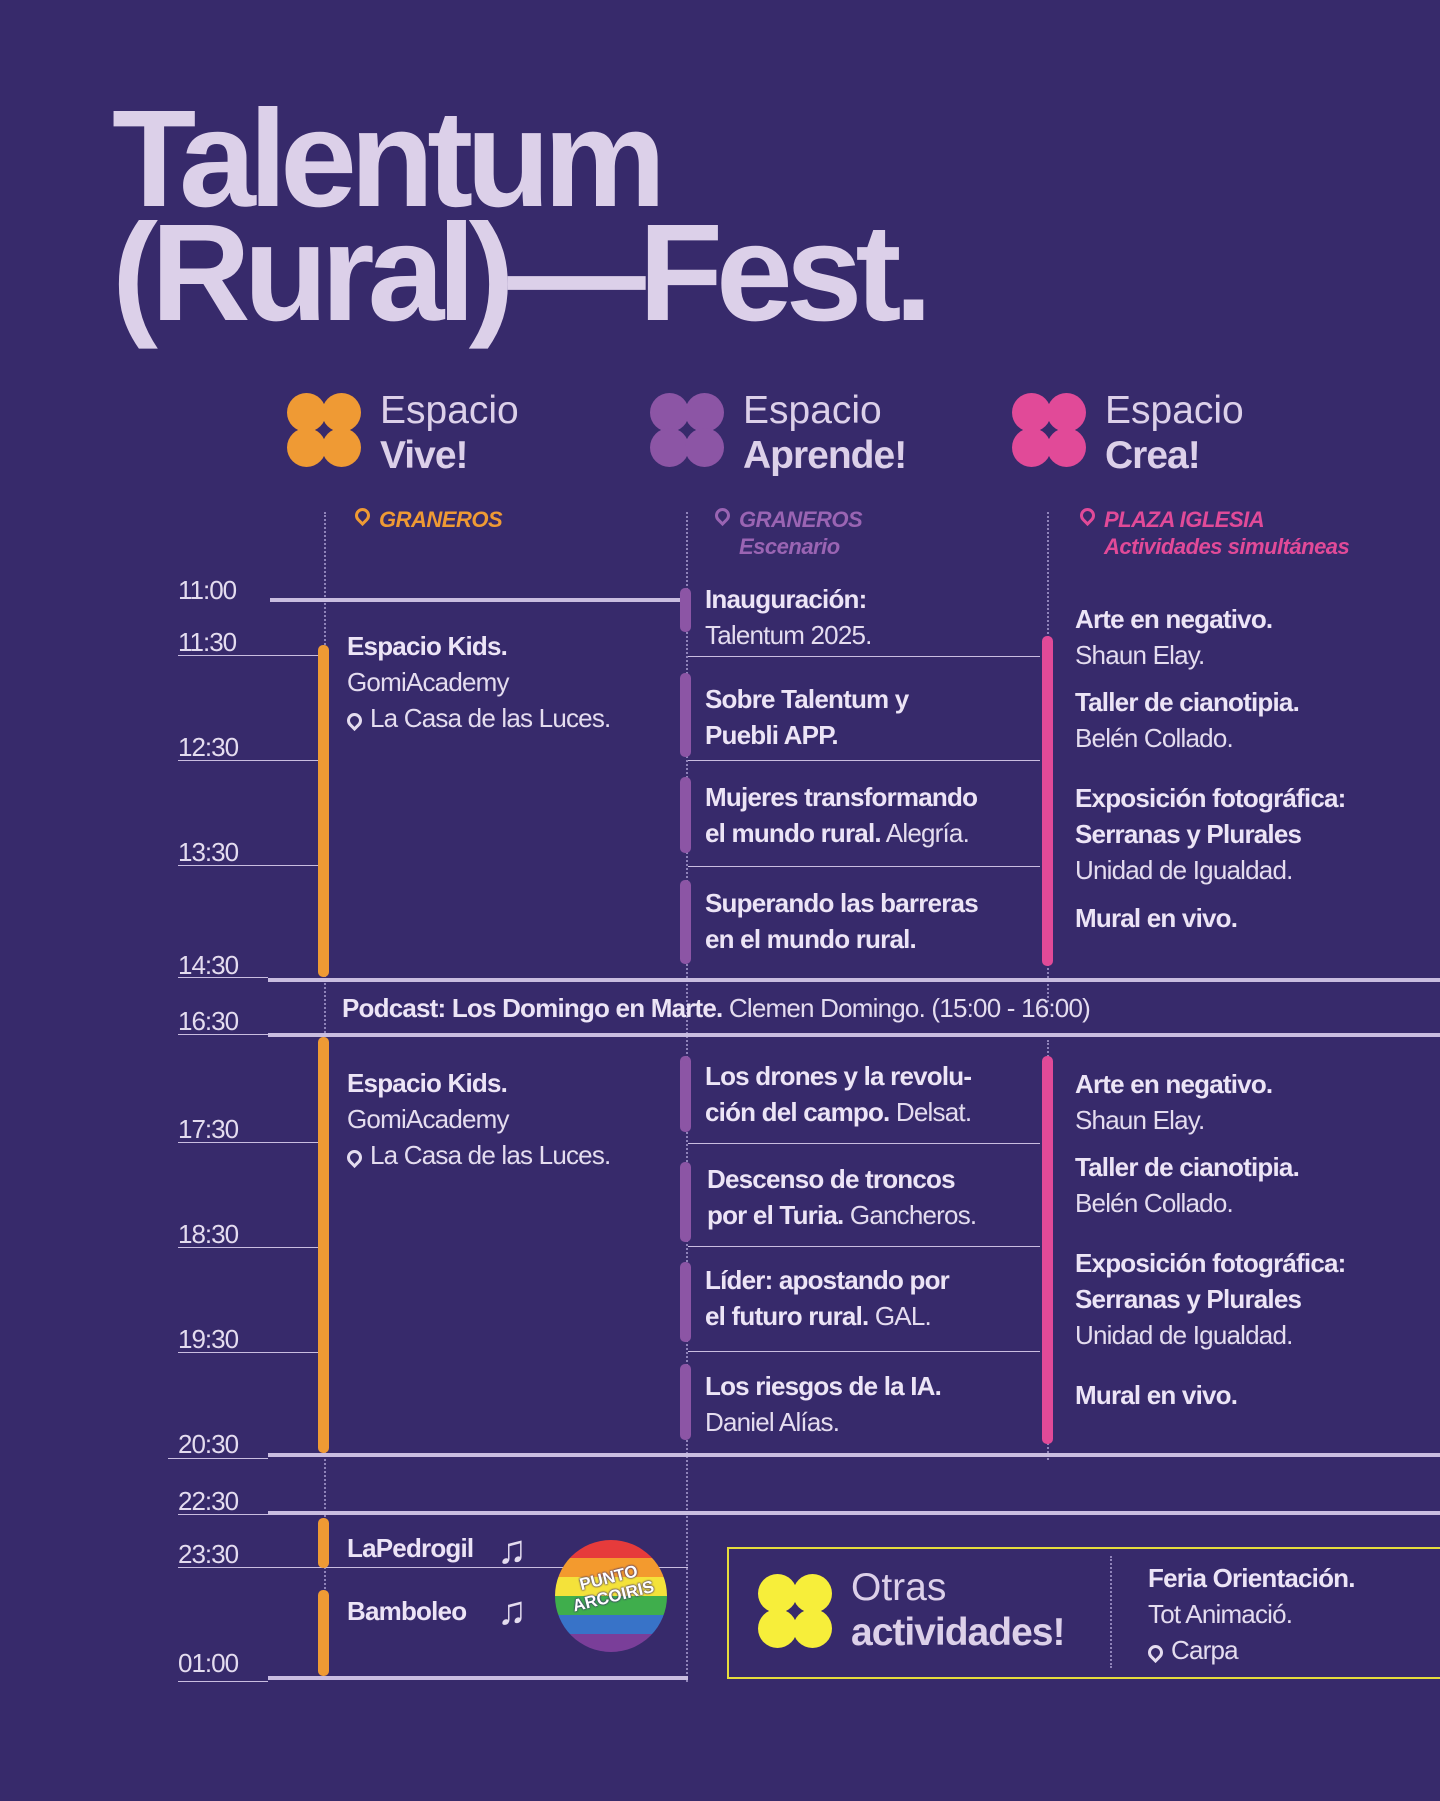 The width and height of the screenshot is (1440, 1801). What do you see at coordinates (611, 1596) in the screenshot?
I see `punto-arcoiris-badge: PUNTO ARCOIRIS` at bounding box center [611, 1596].